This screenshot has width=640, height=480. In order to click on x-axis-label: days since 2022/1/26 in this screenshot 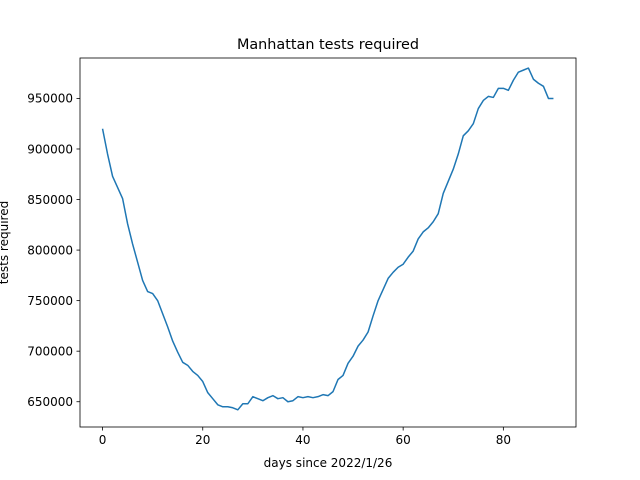, I will do `click(328, 463)`.